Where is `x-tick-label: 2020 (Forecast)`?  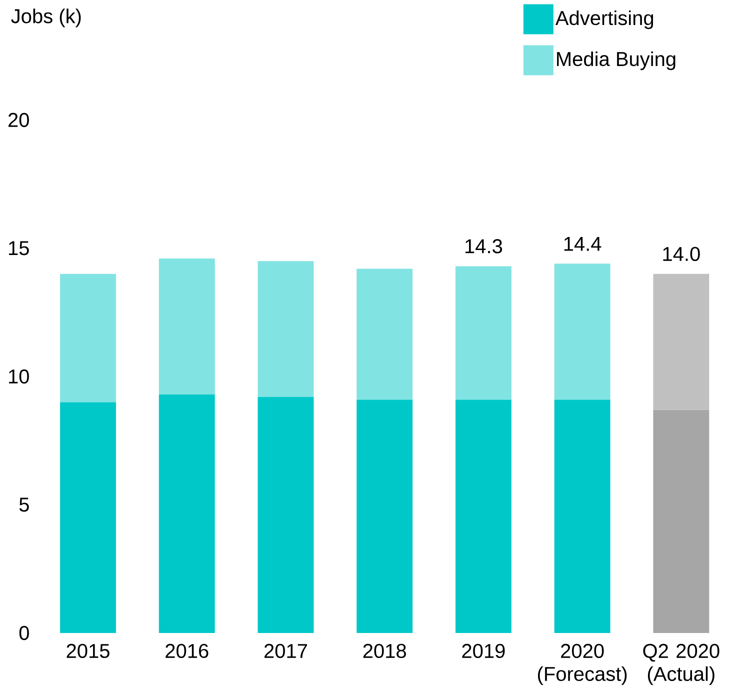 x-tick-label: 2020 (Forecast) is located at coordinates (582, 664).